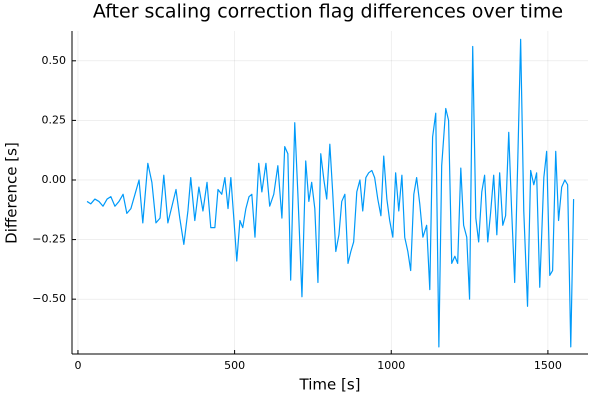 This screenshot has width=600, height=400. Describe the element at coordinates (54, 119) in the screenshot. I see `y-tick-label: 0.25` at that location.